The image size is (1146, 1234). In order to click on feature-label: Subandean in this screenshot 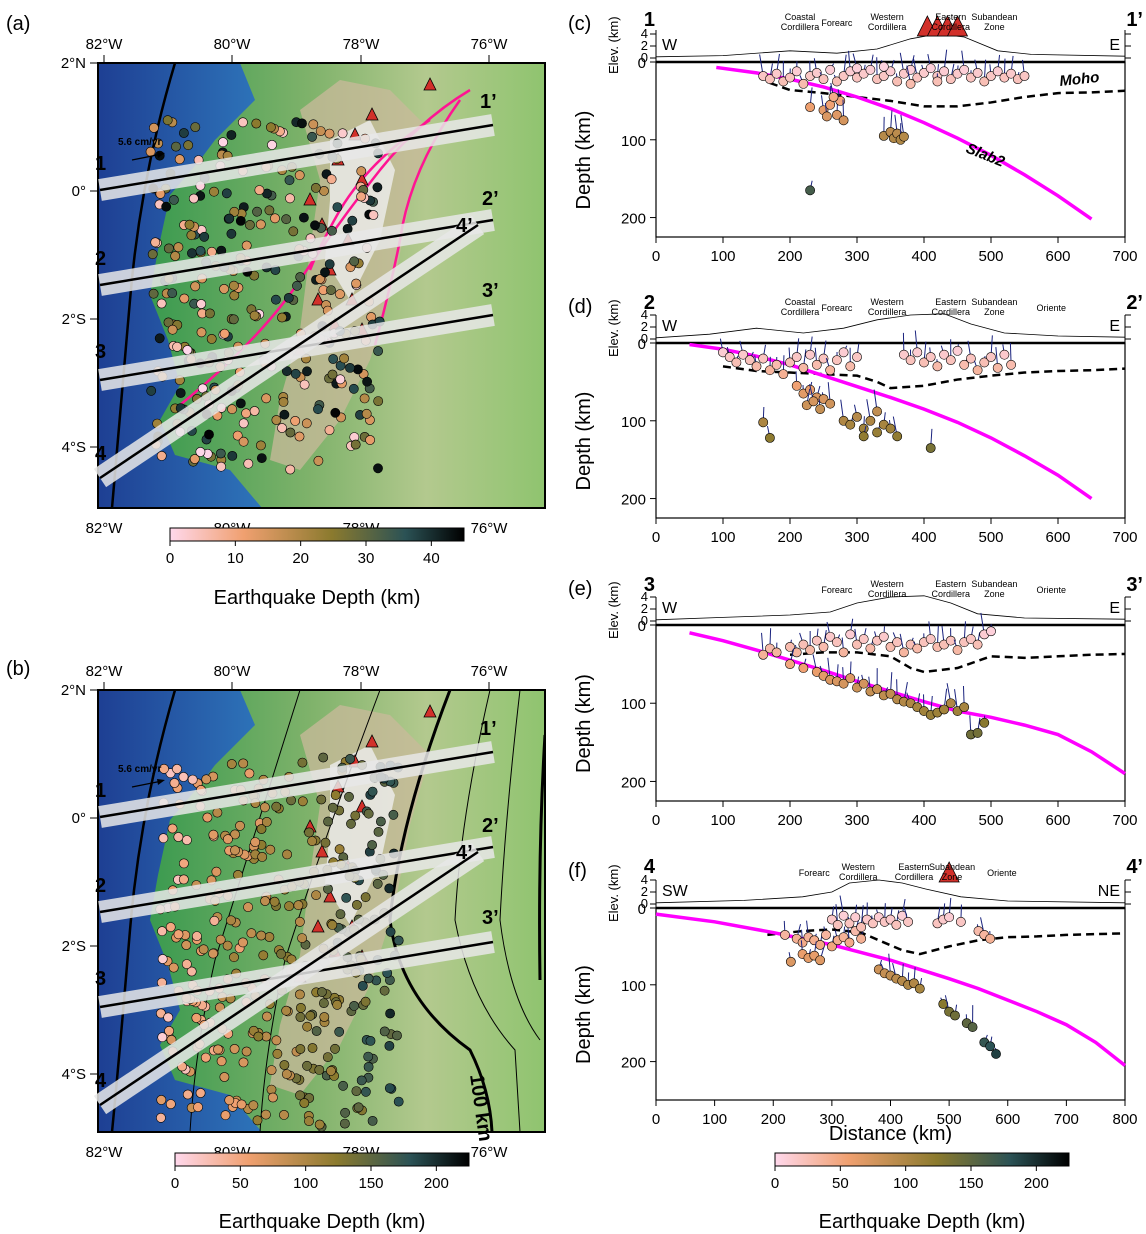, I will do `click(994, 17)`.